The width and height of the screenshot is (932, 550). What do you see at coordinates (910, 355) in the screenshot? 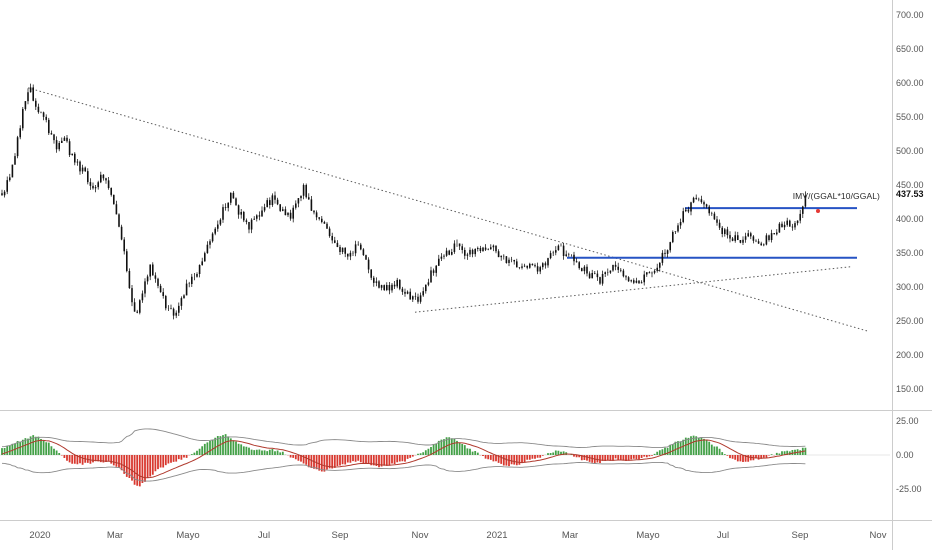
I see `svg-text: 200.00` at bounding box center [910, 355].